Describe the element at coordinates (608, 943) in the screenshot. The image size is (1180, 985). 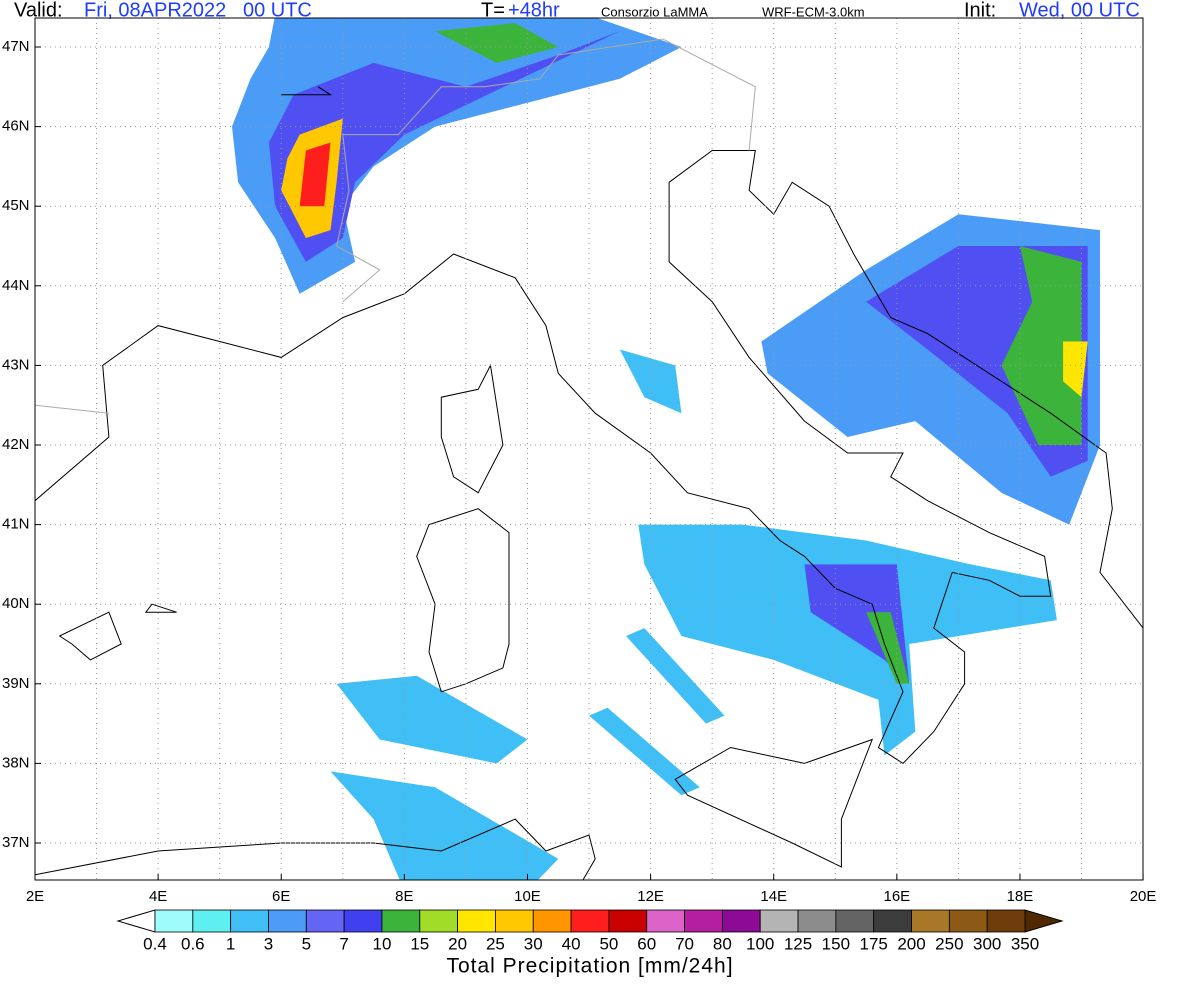
I see `colorbar-label: 50` at that location.